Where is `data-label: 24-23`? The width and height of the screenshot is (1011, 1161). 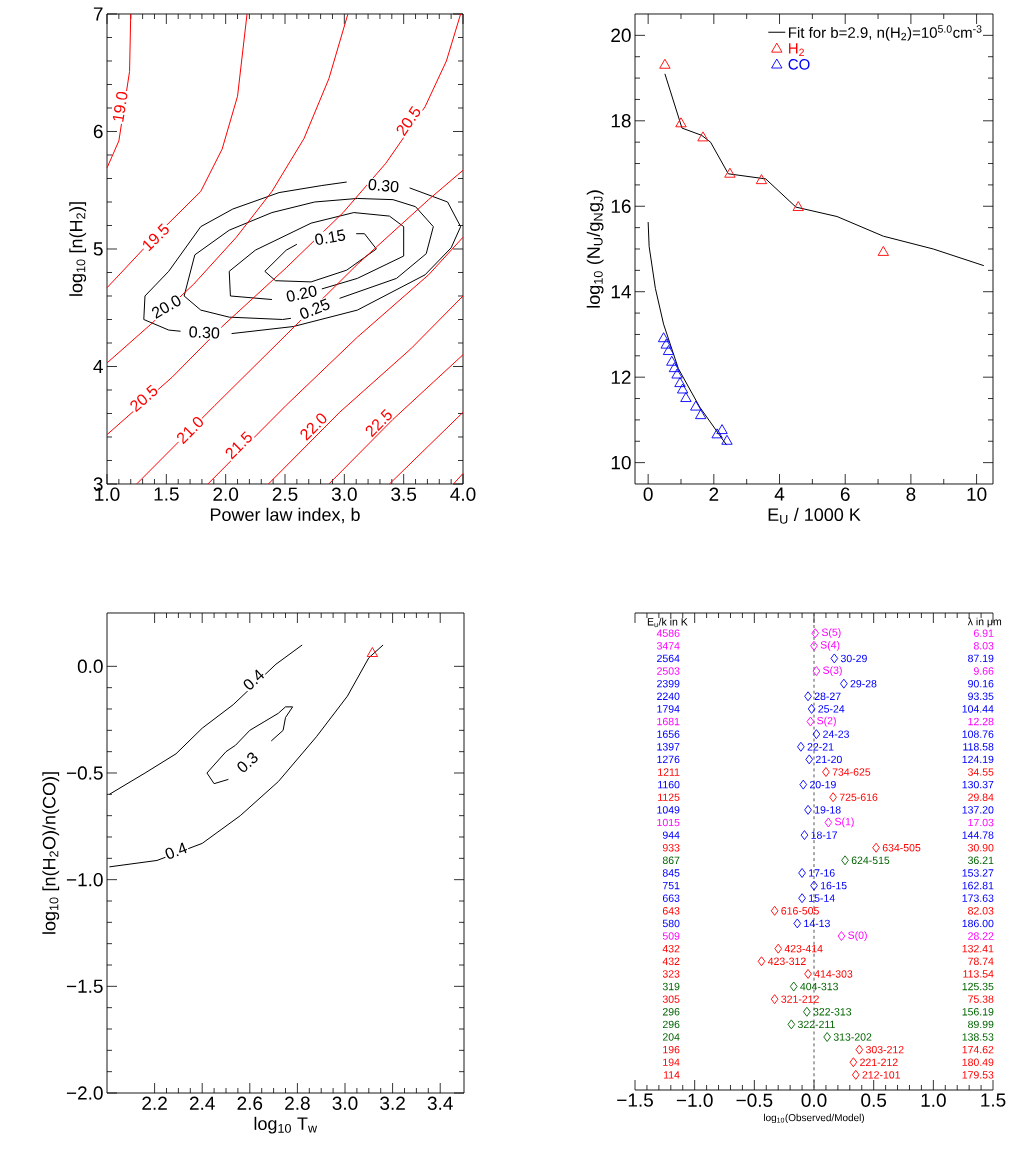 data-label: 24-23 is located at coordinates (836, 734).